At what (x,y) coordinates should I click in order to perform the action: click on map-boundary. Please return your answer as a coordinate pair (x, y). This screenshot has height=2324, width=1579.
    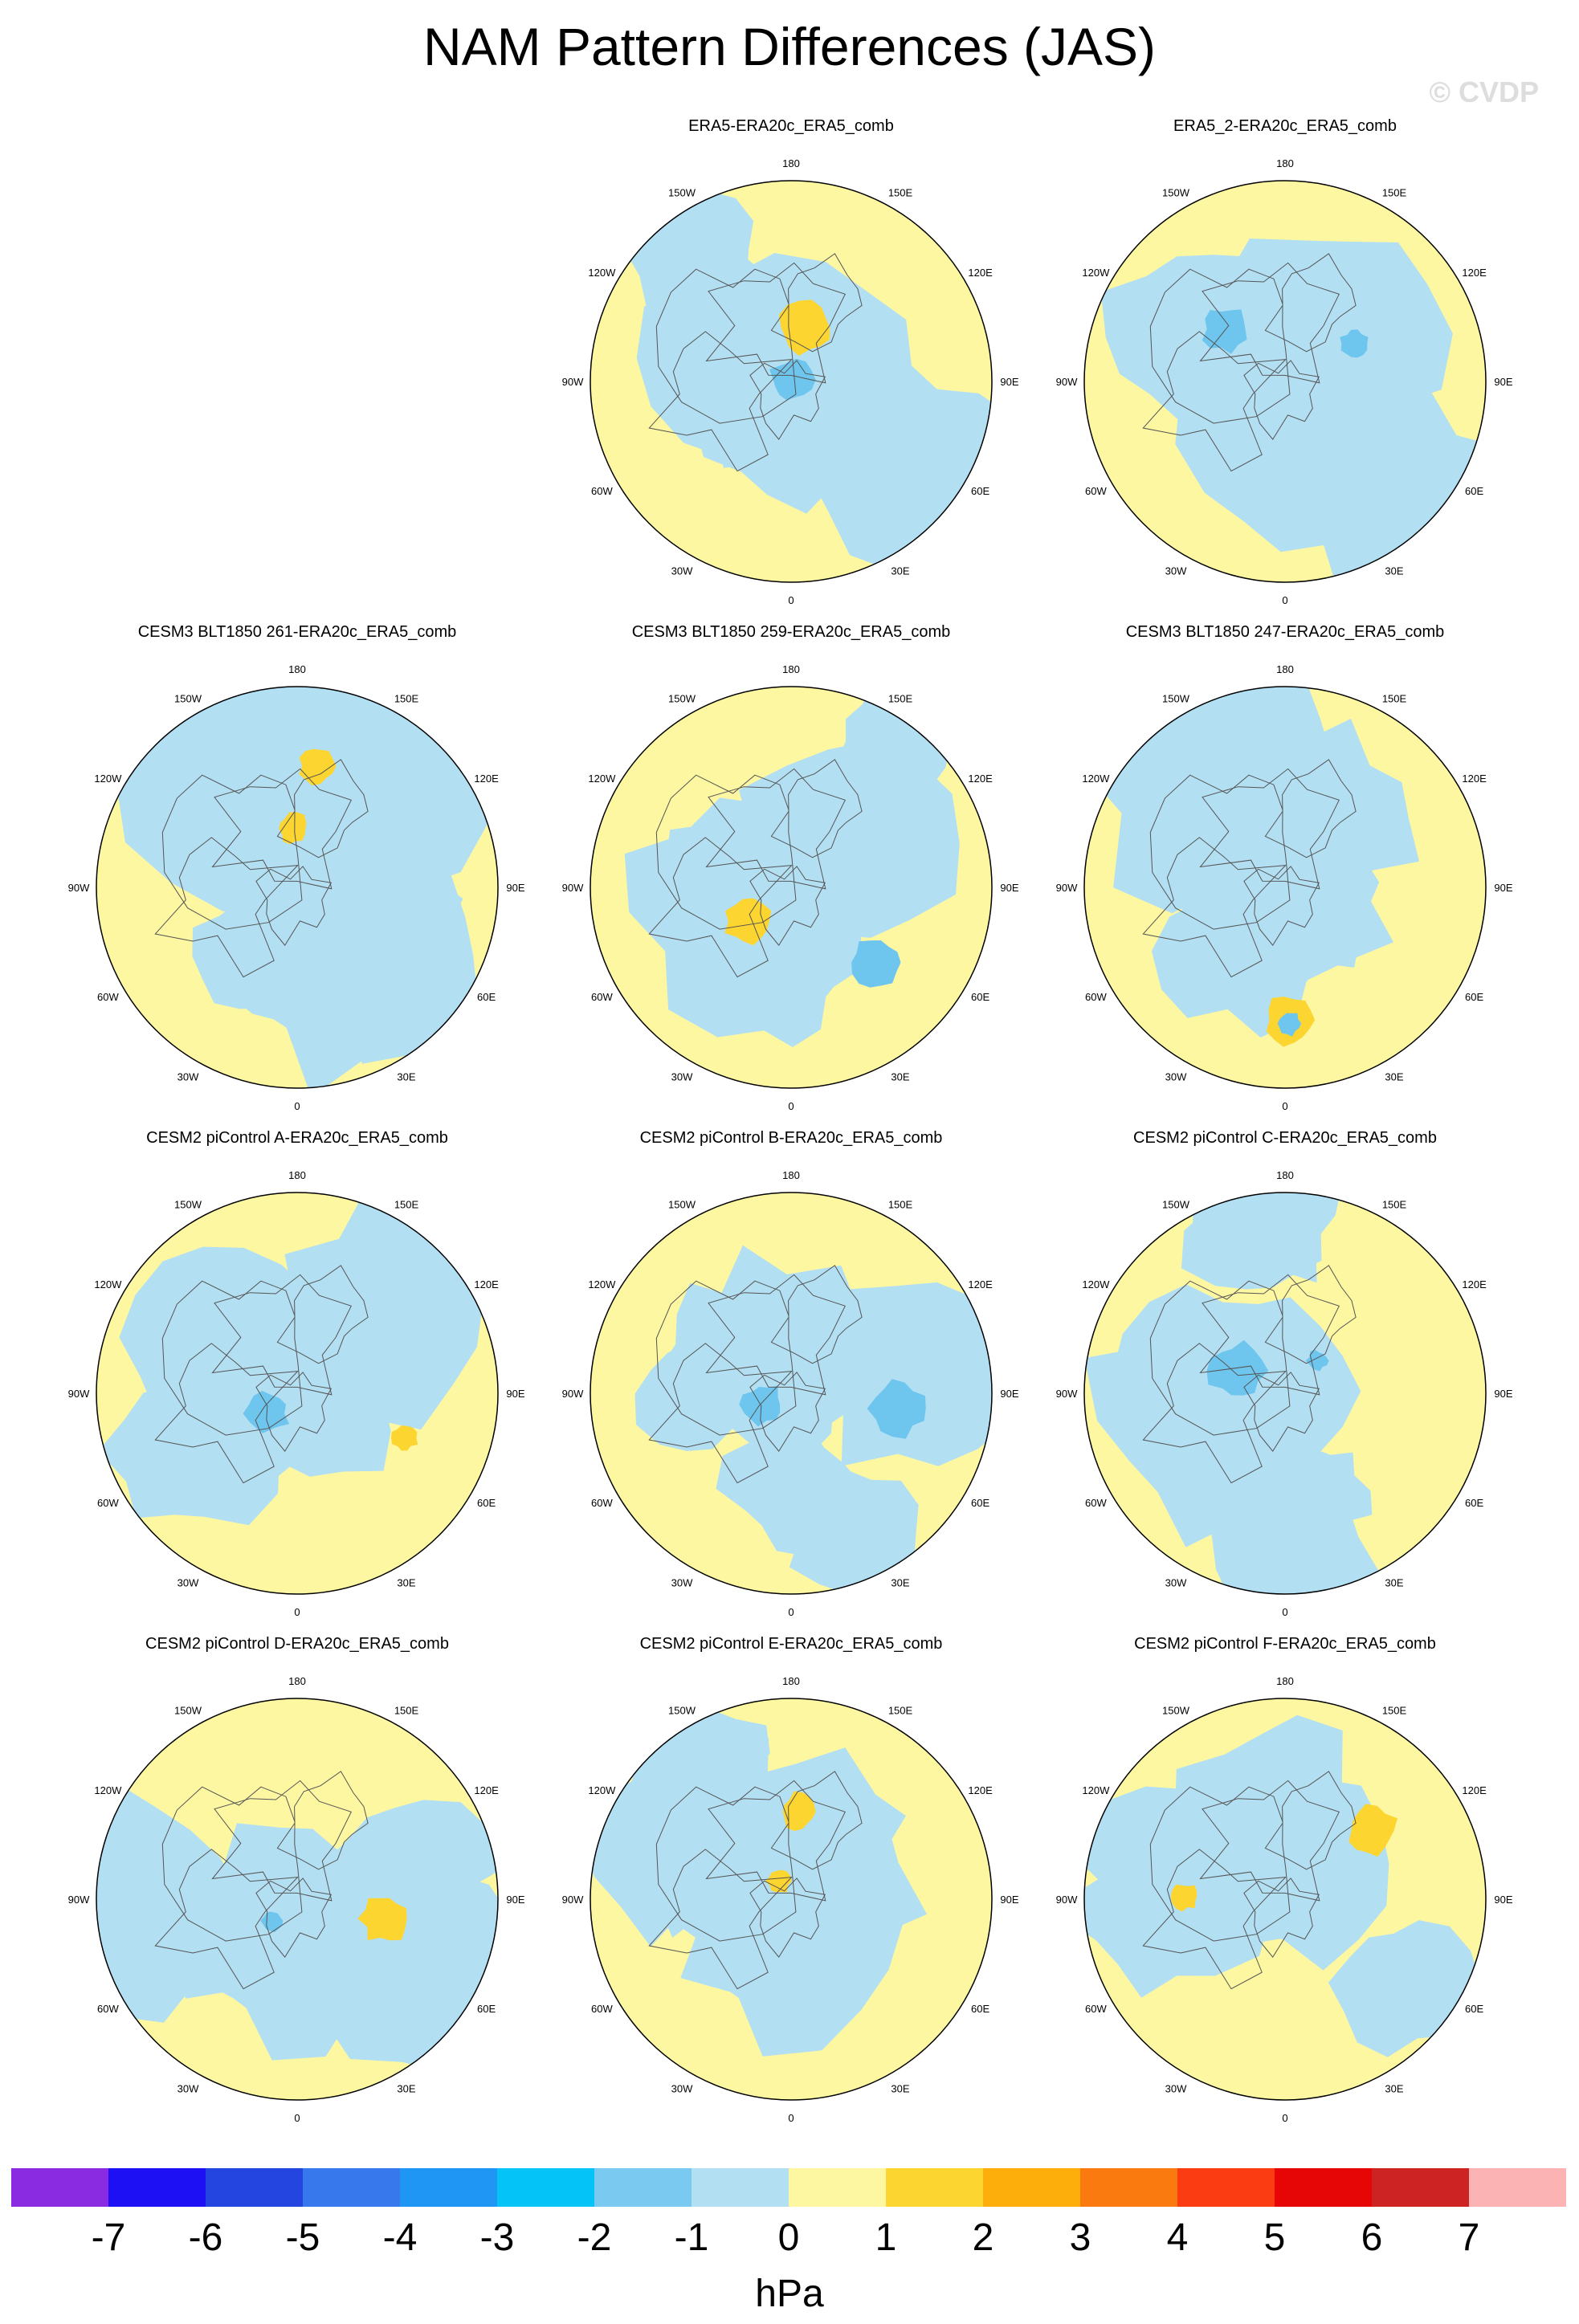
    Looking at the image, I should click on (297, 887).